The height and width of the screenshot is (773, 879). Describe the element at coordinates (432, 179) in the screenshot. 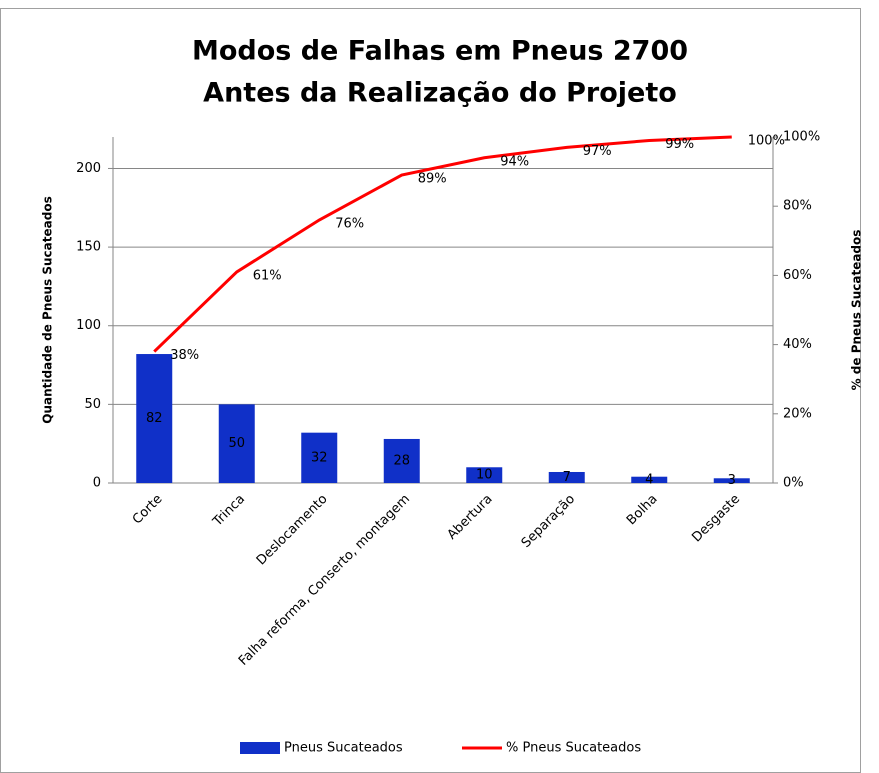

I see `line-value-label: 89%` at that location.